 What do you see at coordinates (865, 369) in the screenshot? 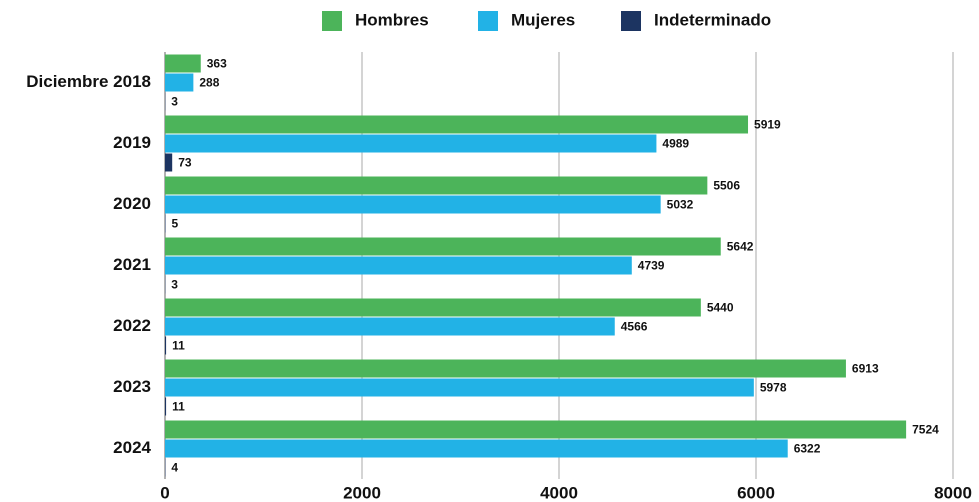
I see `value-label: 6913` at bounding box center [865, 369].